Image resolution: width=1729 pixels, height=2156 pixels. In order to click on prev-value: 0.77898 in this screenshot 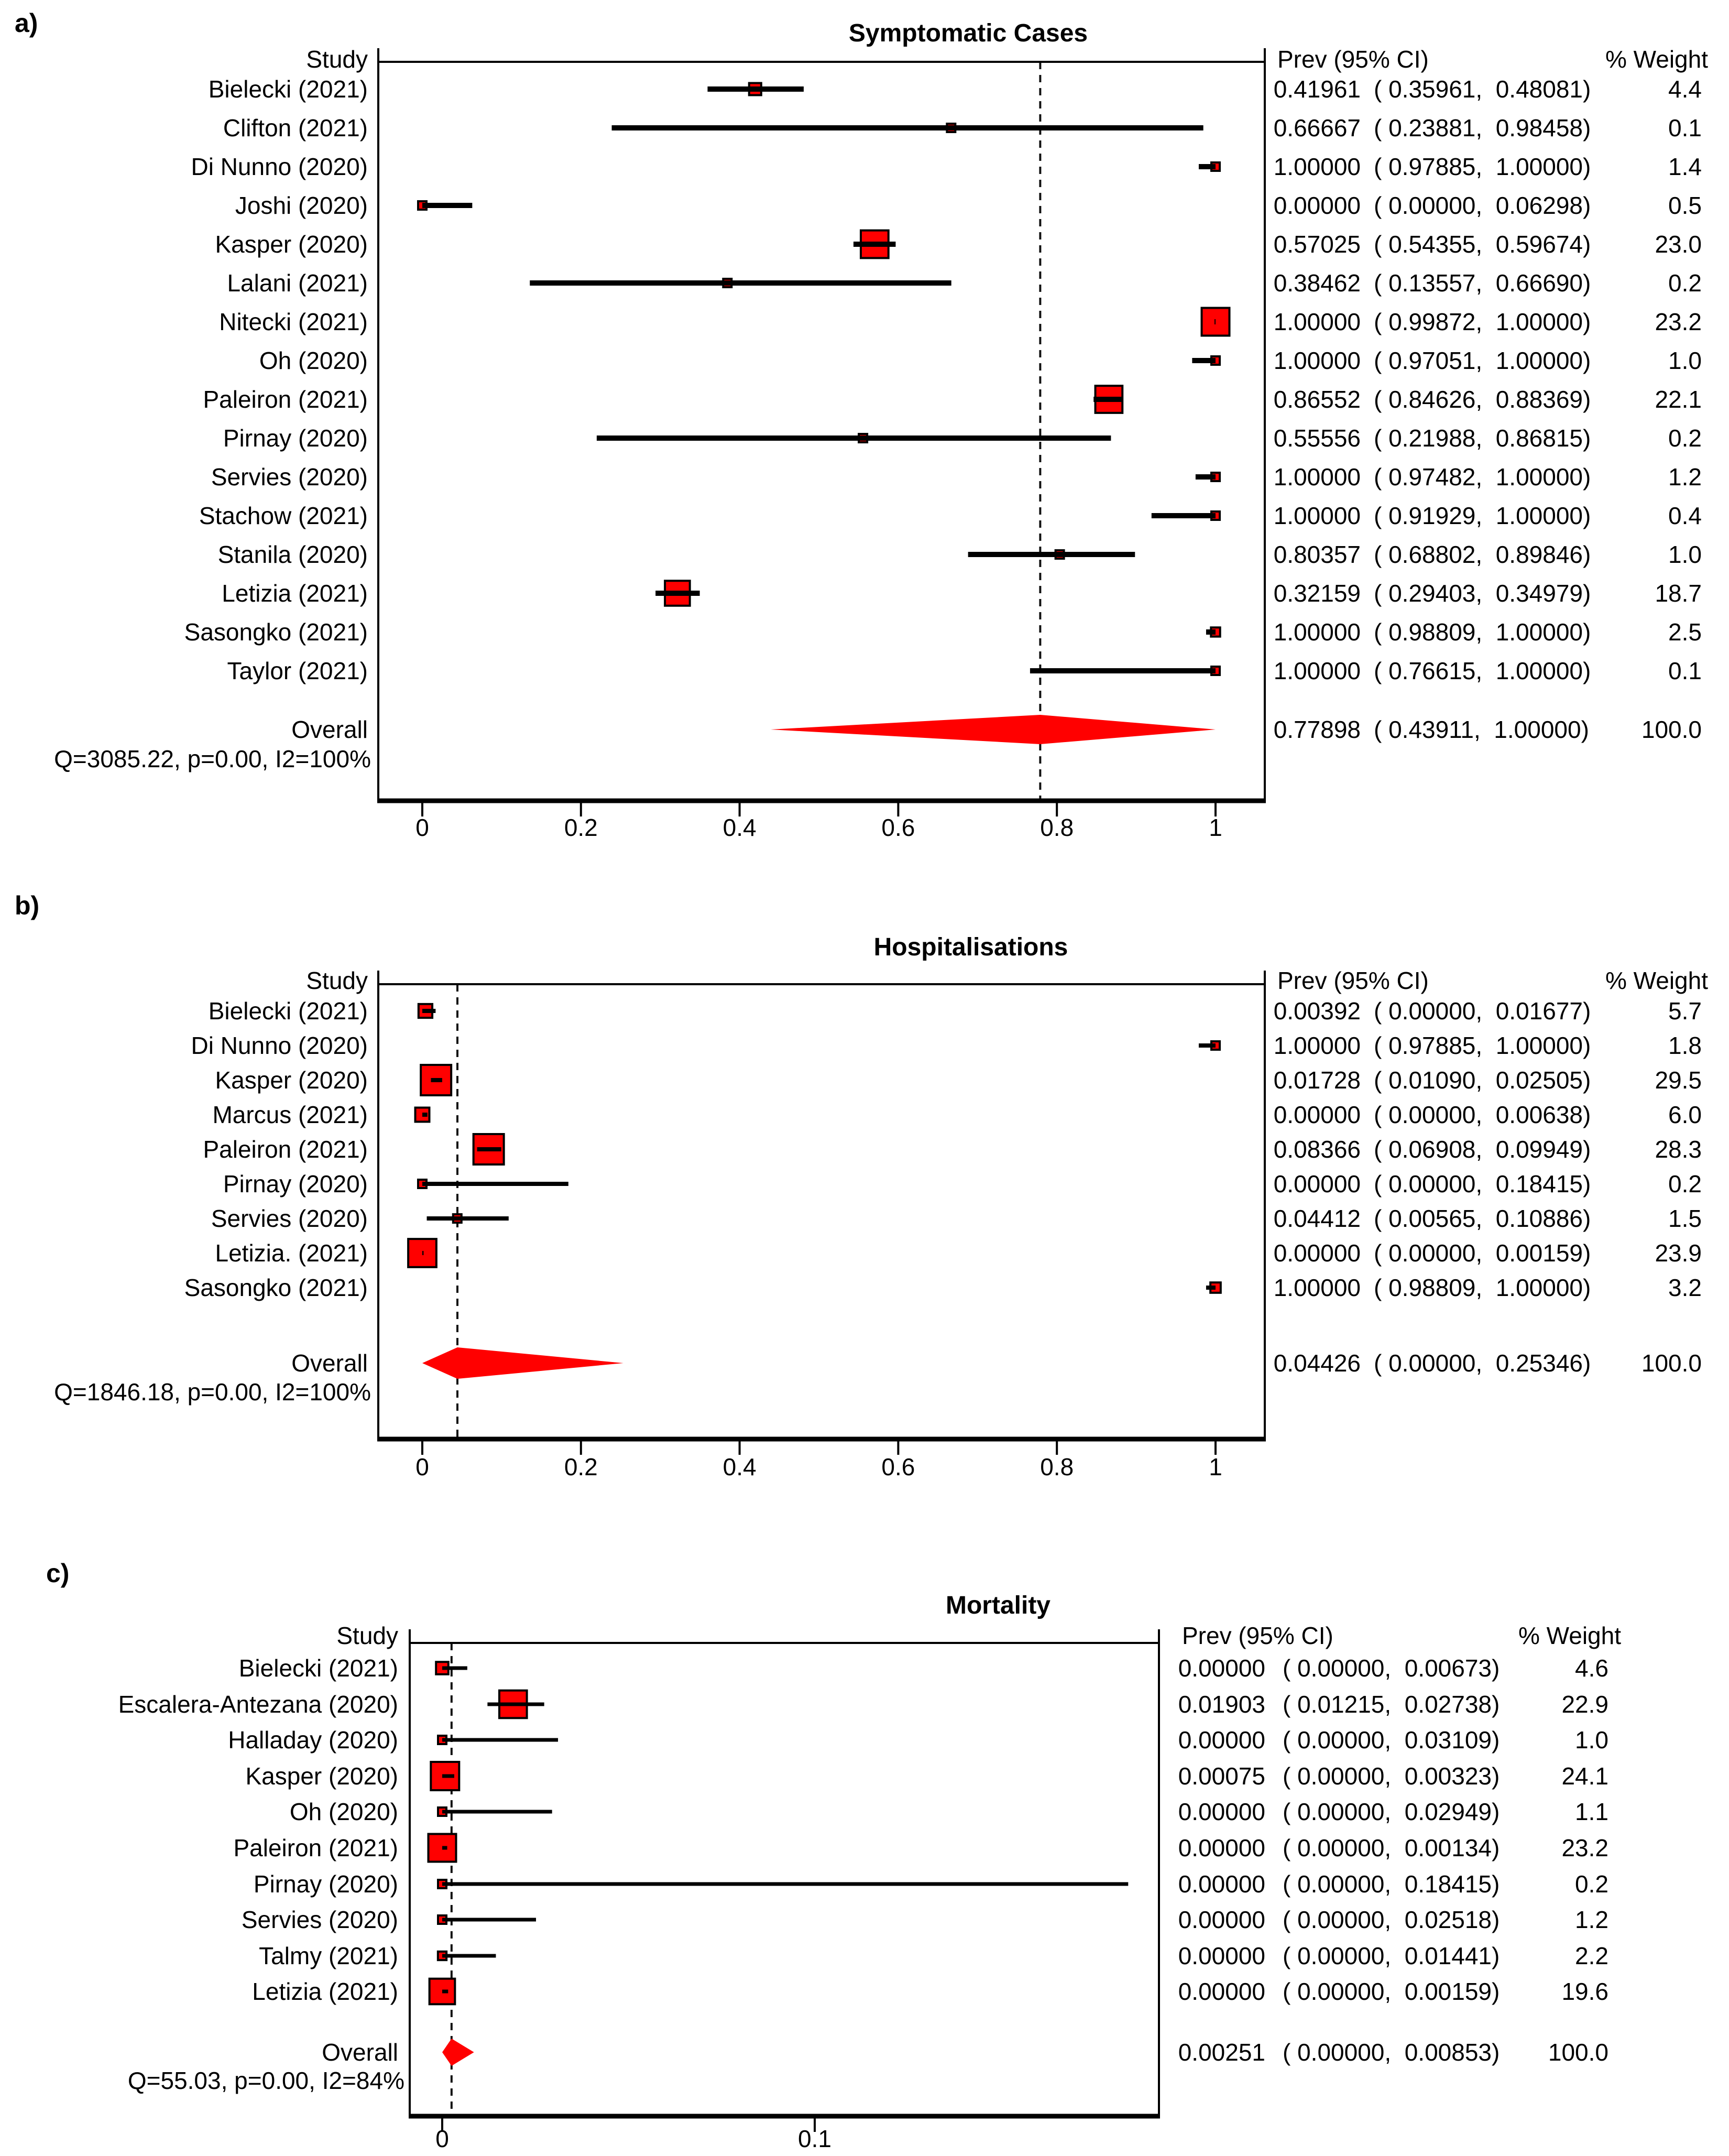, I will do `click(1317, 729)`.